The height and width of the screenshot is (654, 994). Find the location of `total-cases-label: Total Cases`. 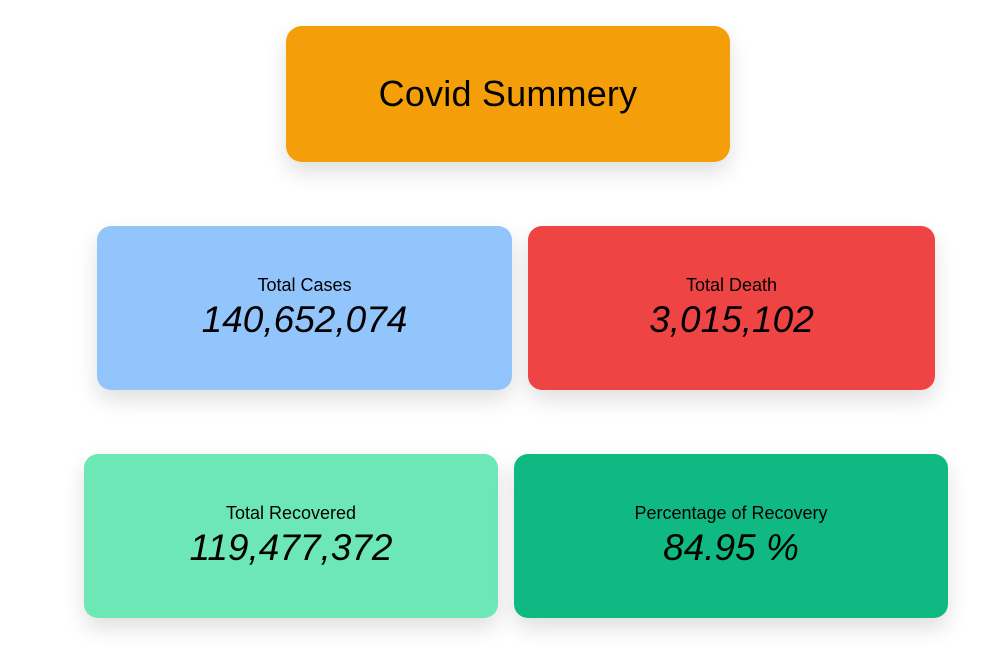

total-cases-label: Total Cases is located at coordinates (304, 285).